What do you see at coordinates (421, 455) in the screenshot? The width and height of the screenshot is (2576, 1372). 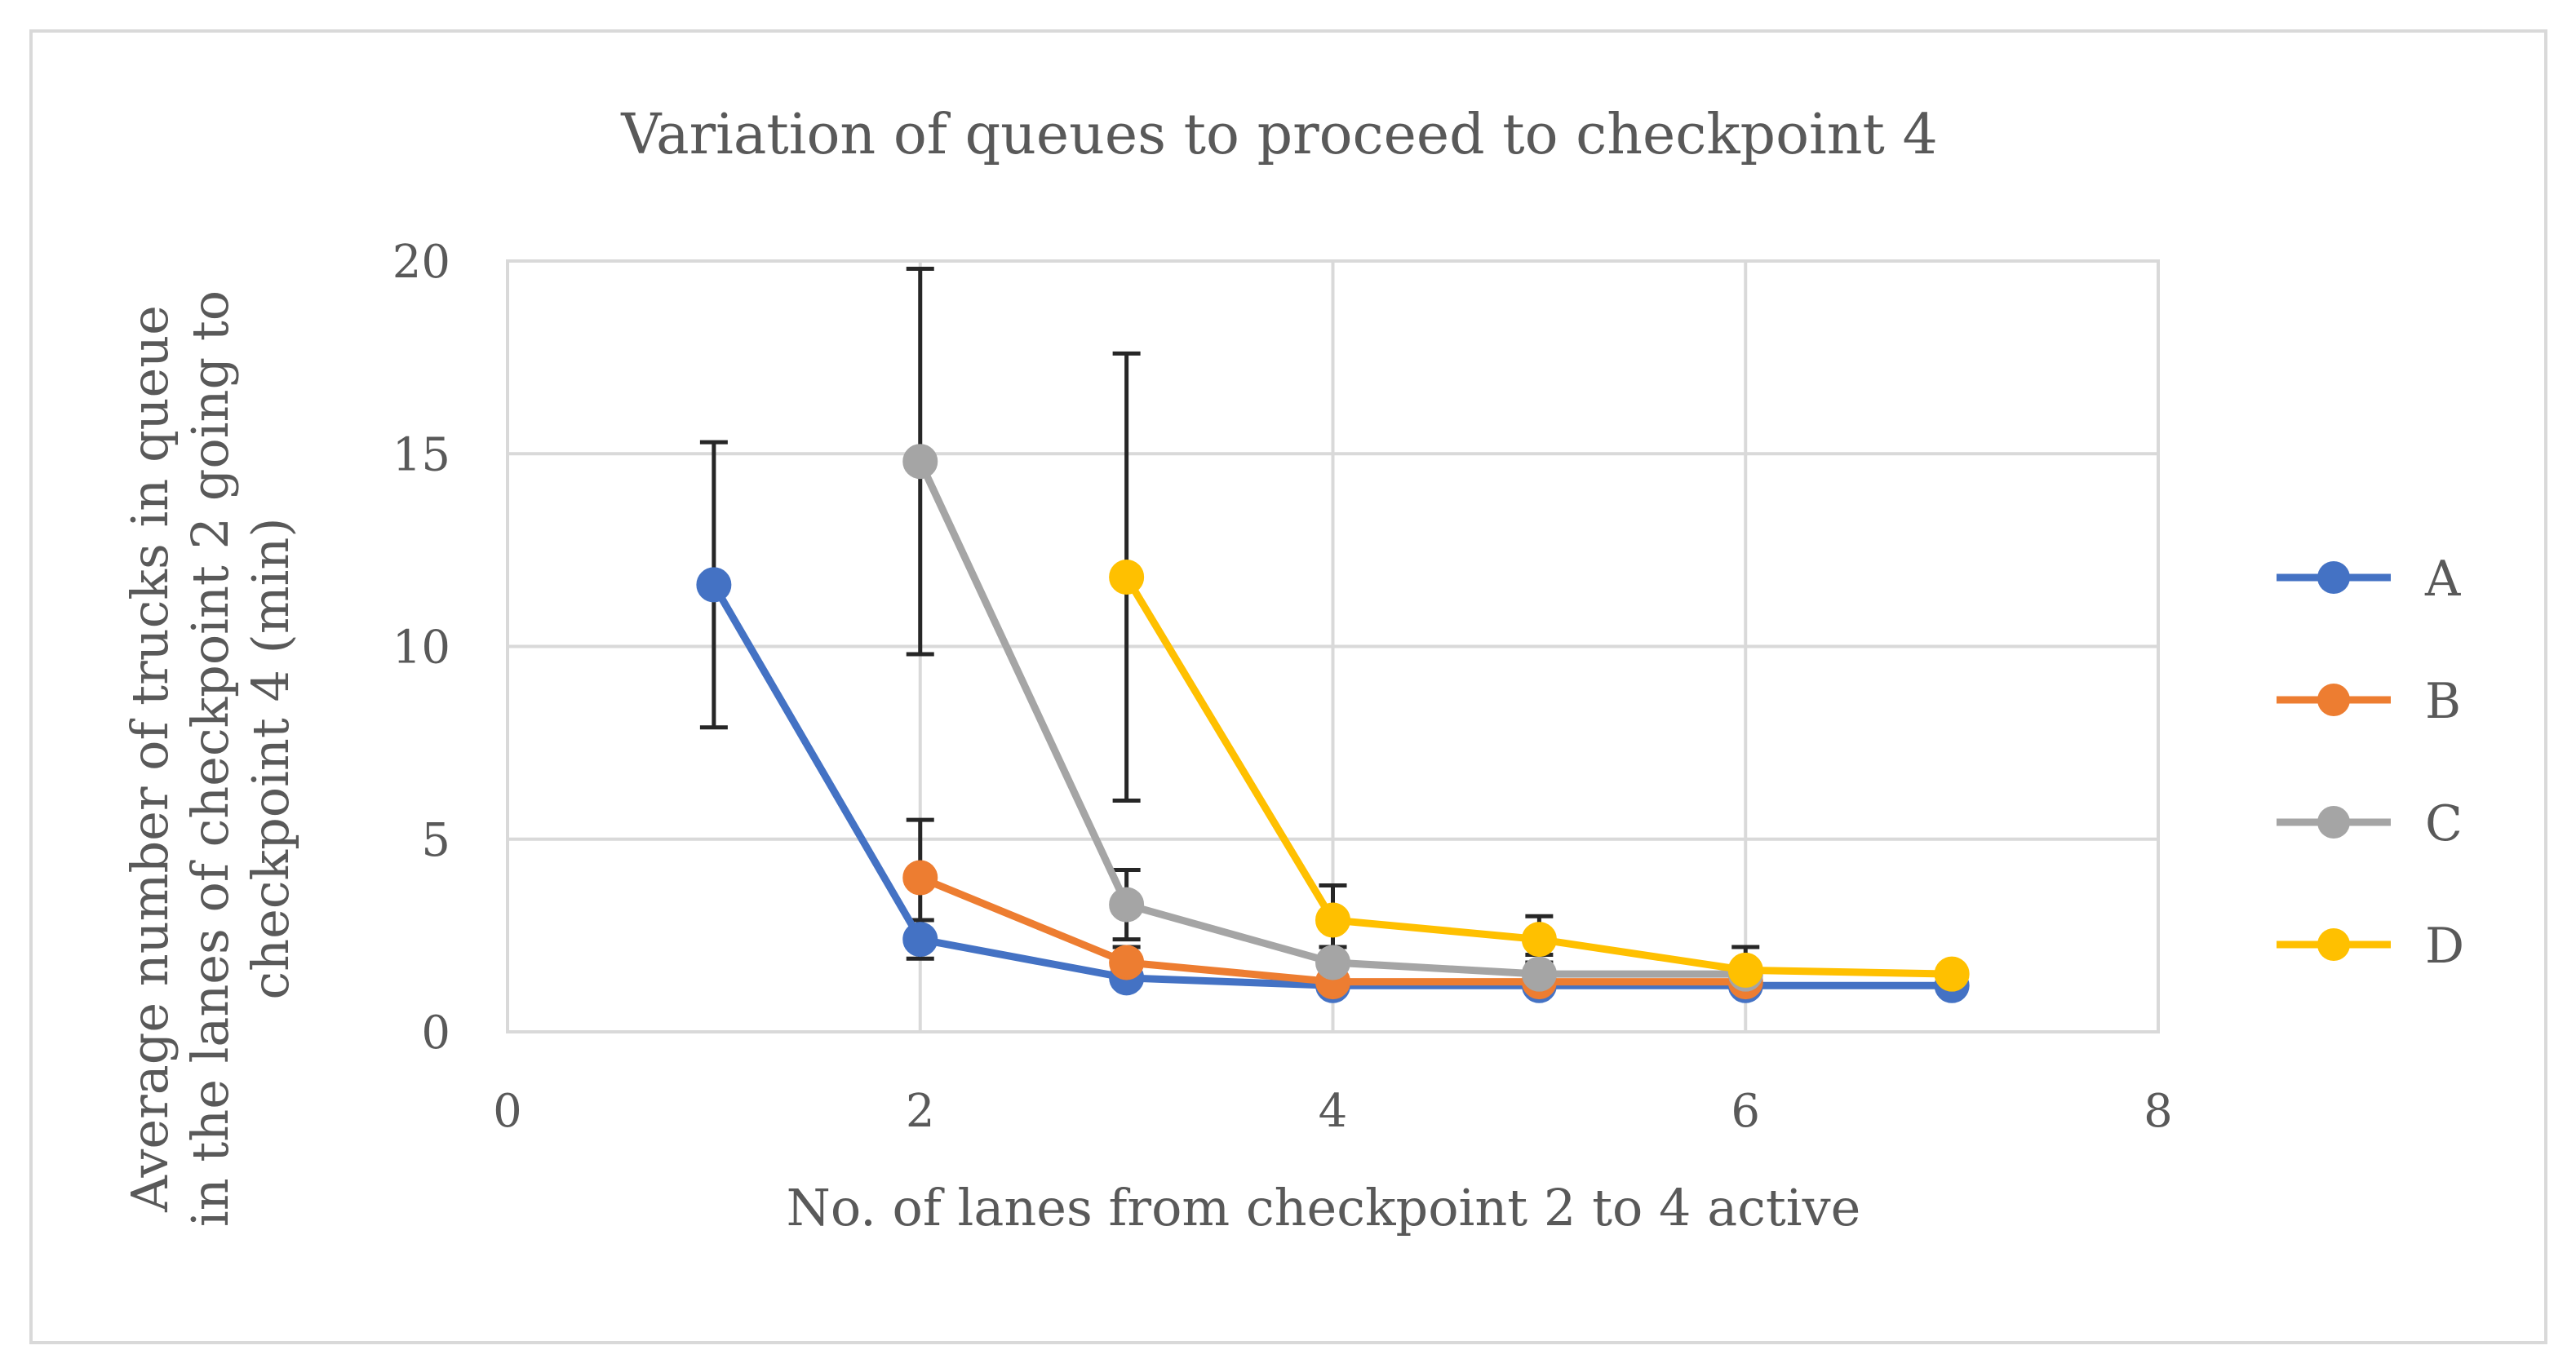 I see `y-tick-label: 15` at bounding box center [421, 455].